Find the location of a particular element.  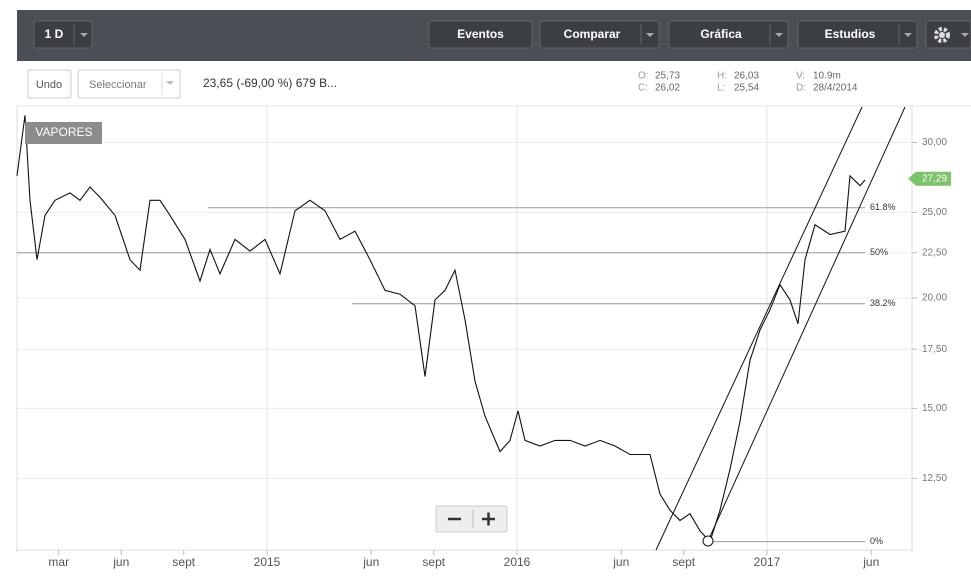

toolbar-button-label: Estudios is located at coordinates (850, 34).